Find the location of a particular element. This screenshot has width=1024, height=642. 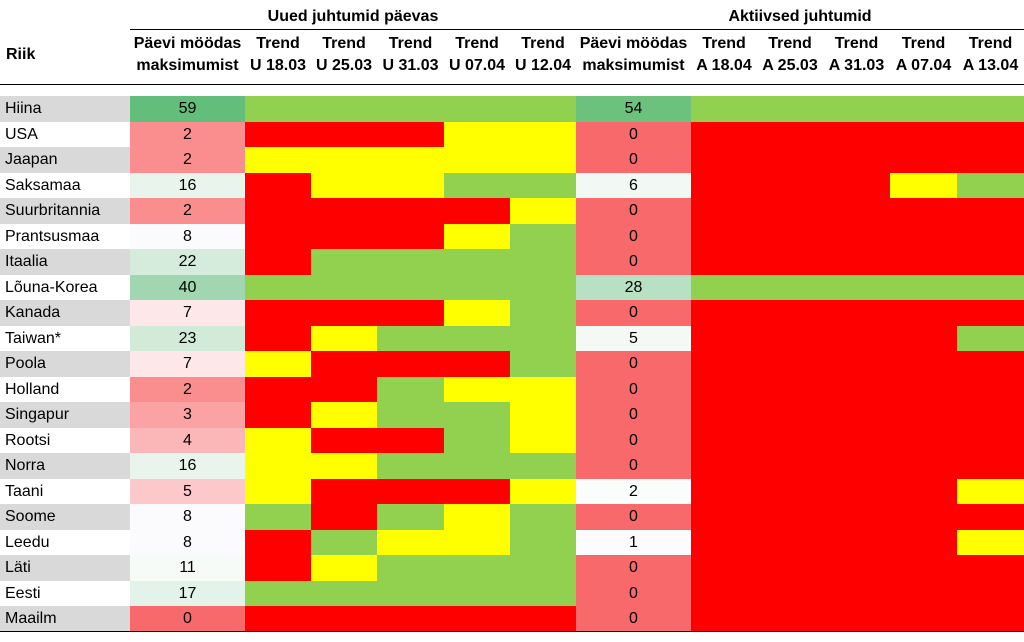

table-row: Hiina 59 54 is located at coordinates (512, 109).